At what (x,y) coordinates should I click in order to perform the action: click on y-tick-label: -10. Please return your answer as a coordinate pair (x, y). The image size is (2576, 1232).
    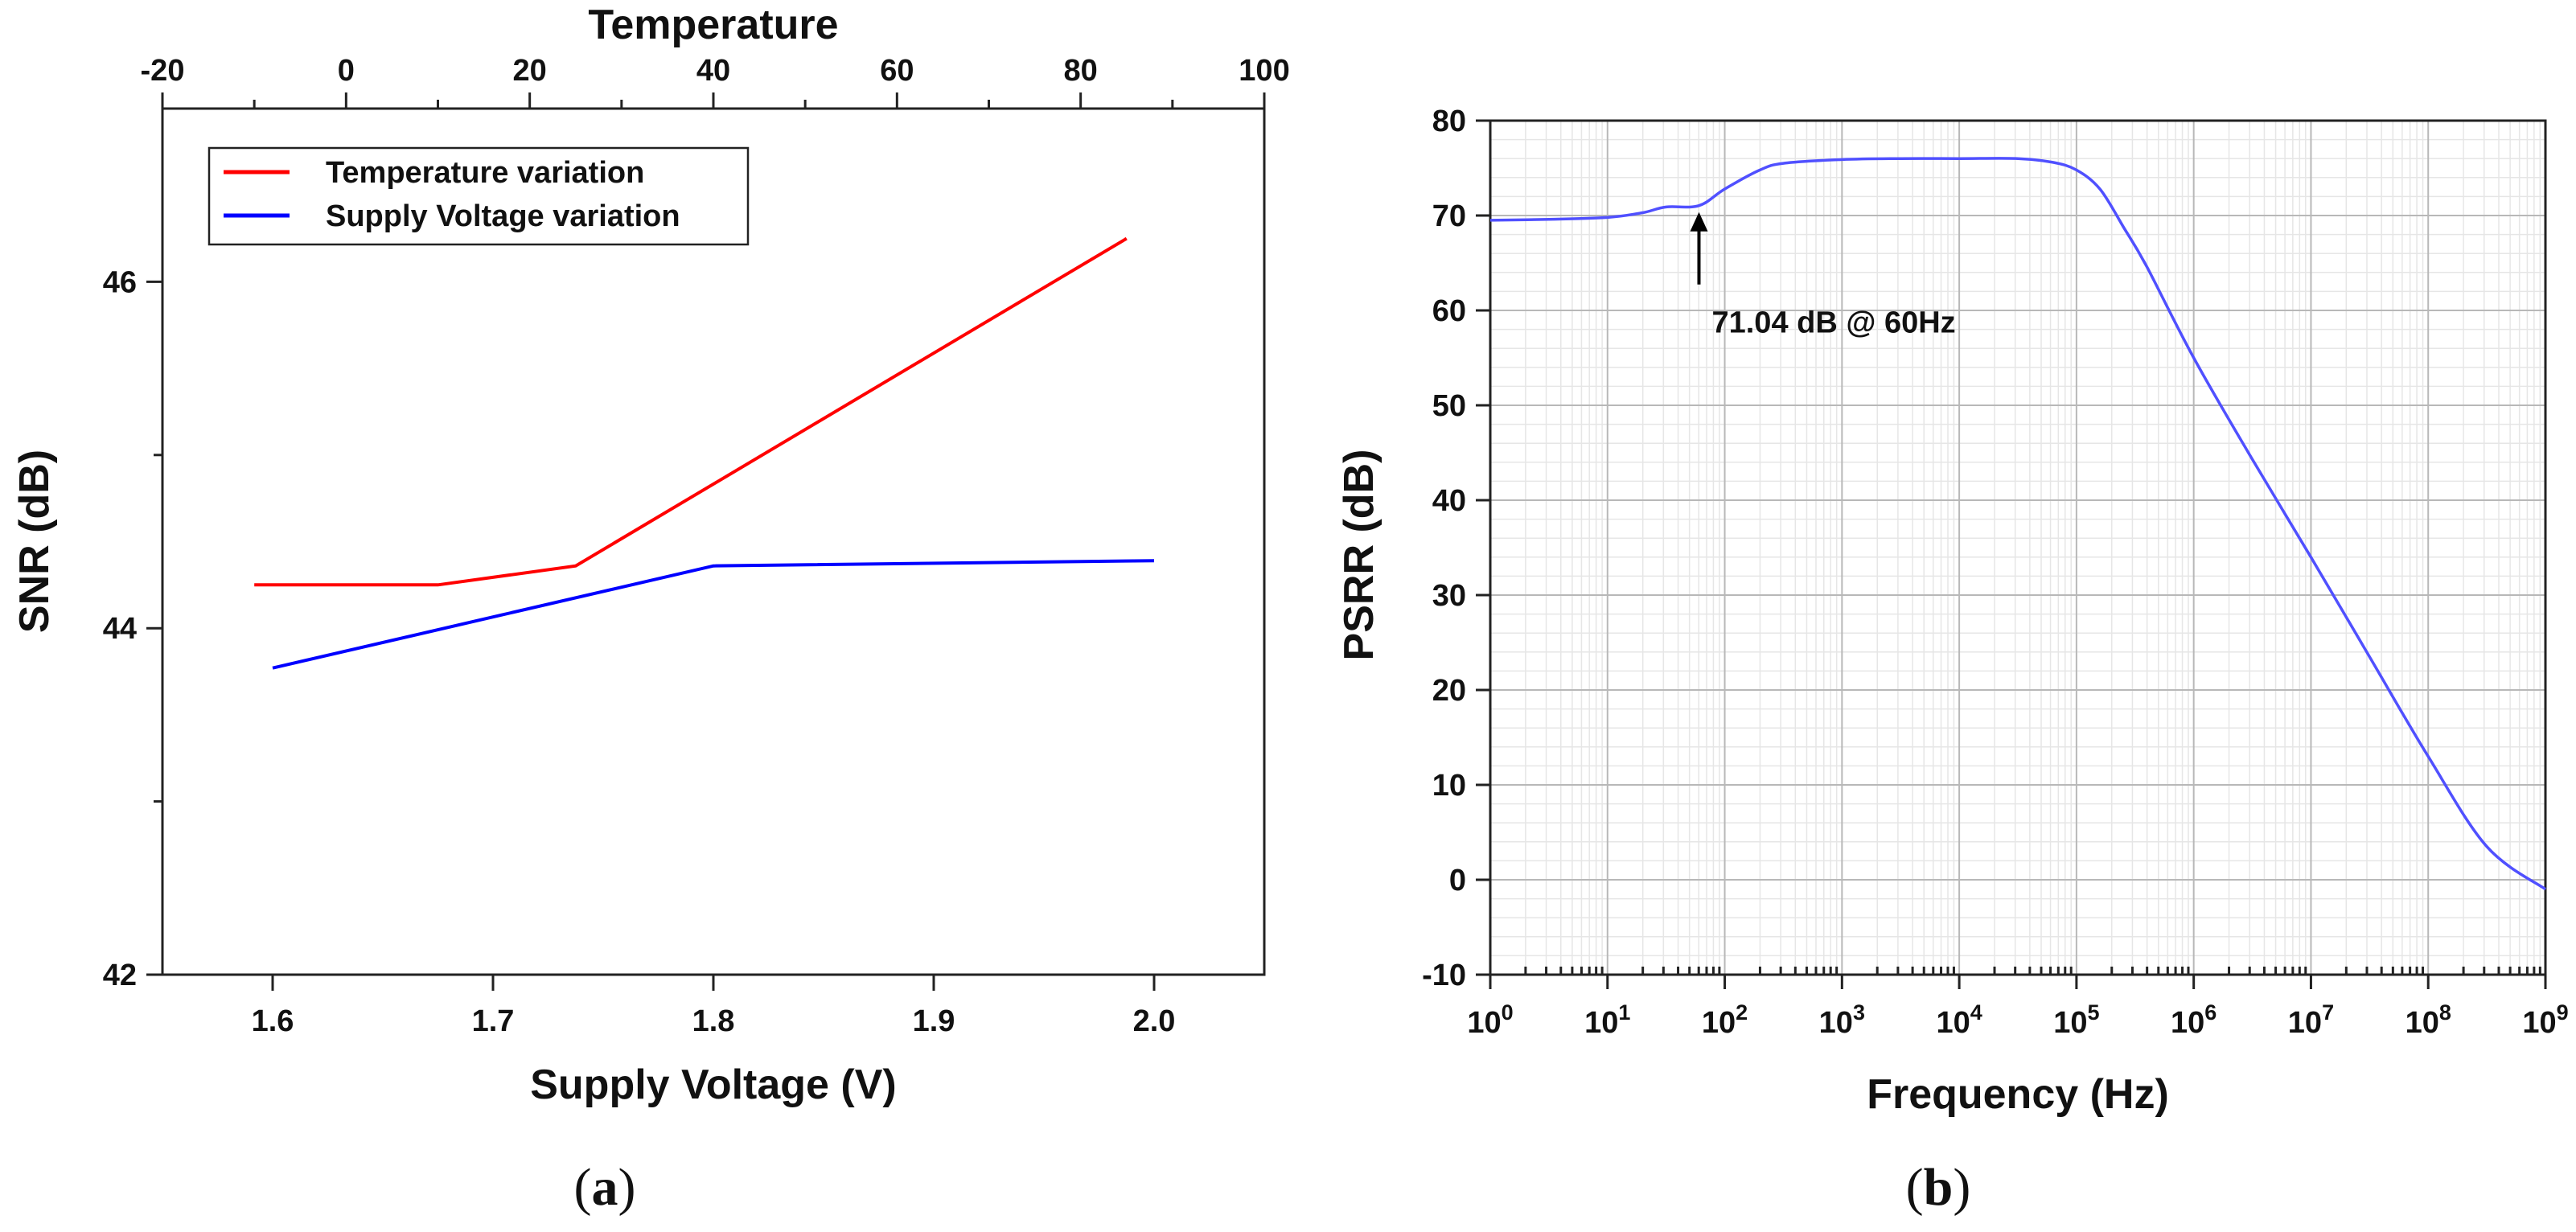
    Looking at the image, I should click on (1444, 975).